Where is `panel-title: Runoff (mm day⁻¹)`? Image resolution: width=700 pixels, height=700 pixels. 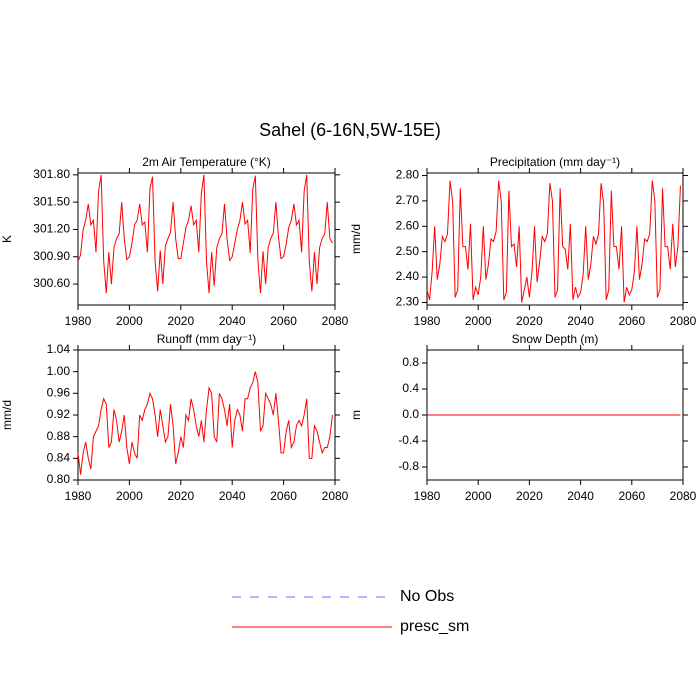
panel-title: Runoff (mm day⁻¹) is located at coordinates (206, 339).